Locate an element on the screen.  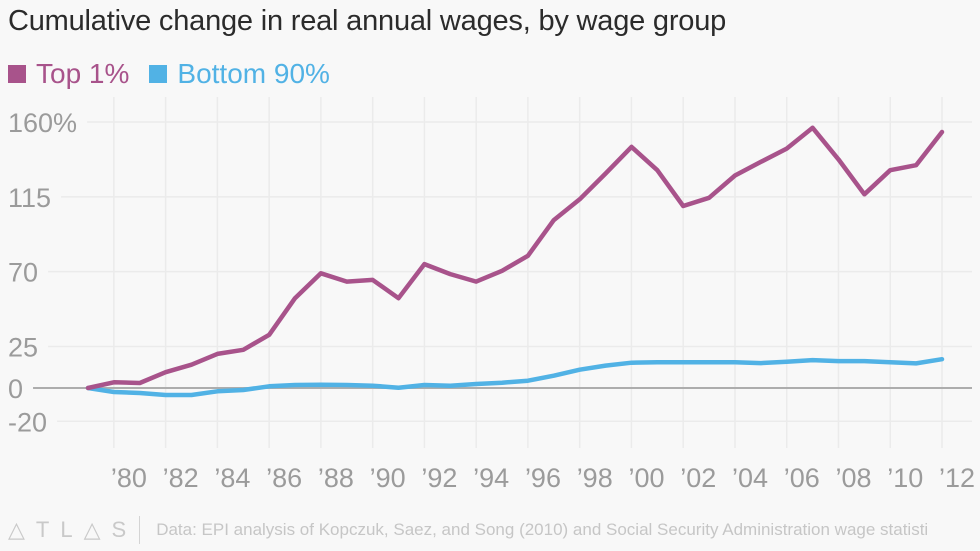
legend-item-bottom-90: Bottom 90% is located at coordinates (239, 74).